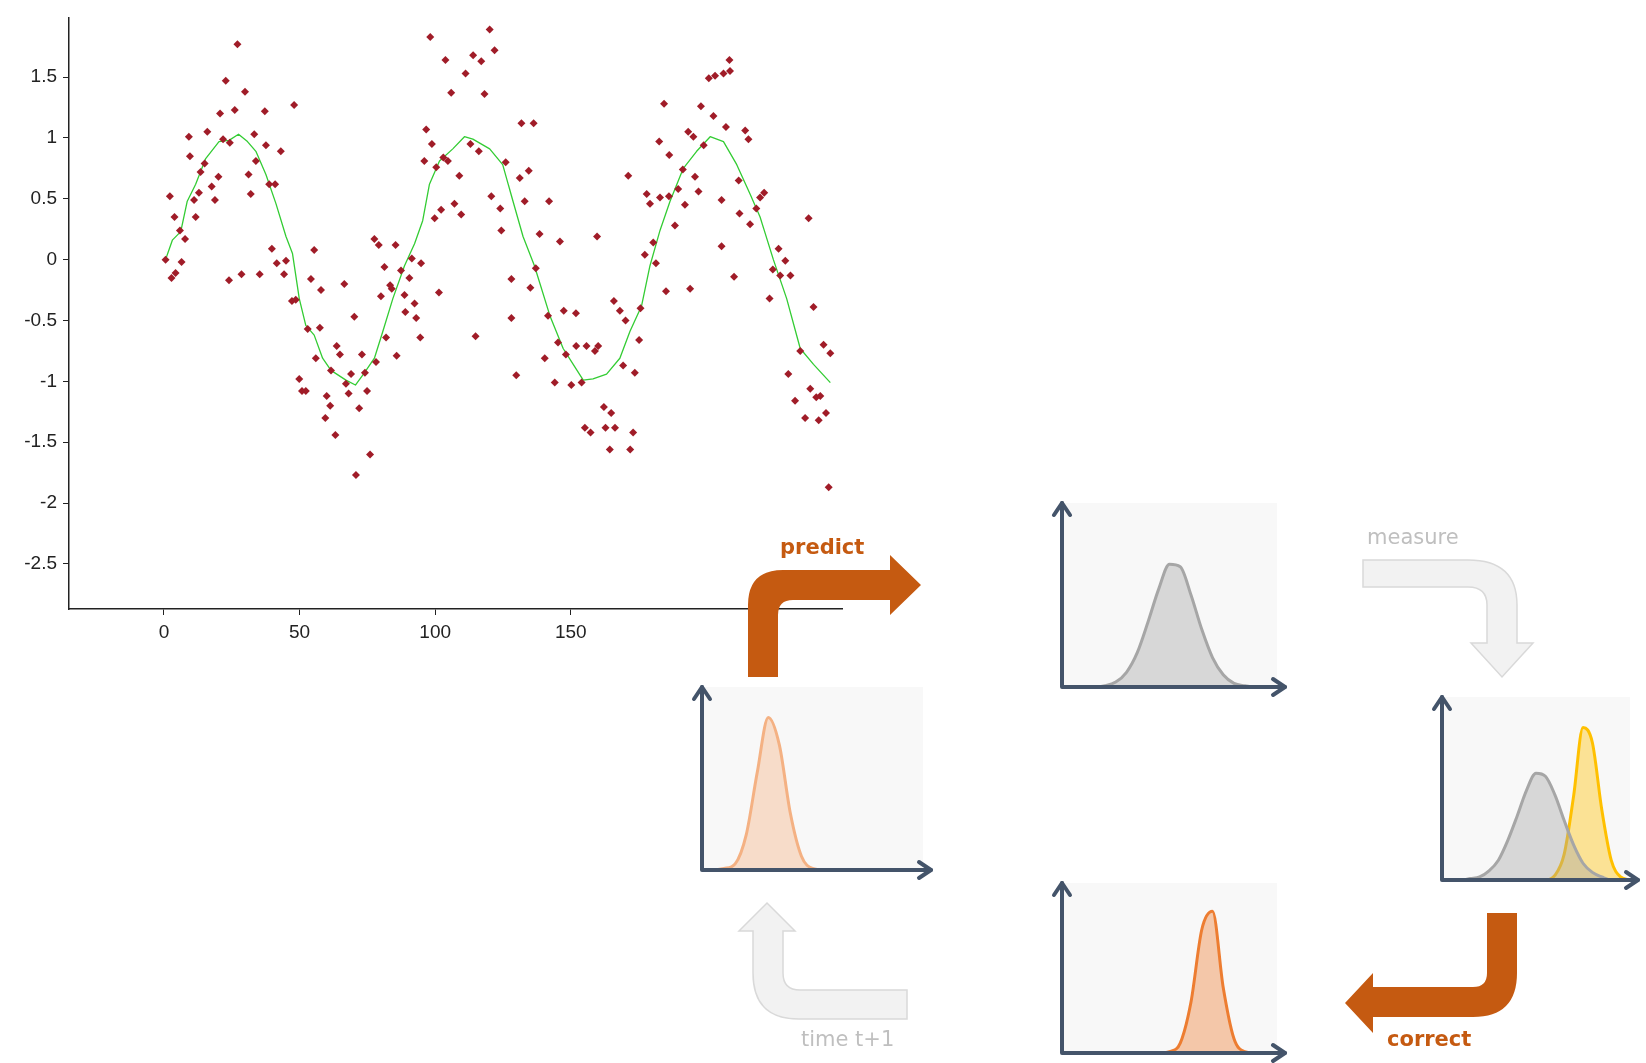 The height and width of the screenshot is (1063, 1646). Describe the element at coordinates (435, 631) in the screenshot. I see `x-tick-label: 100` at that location.